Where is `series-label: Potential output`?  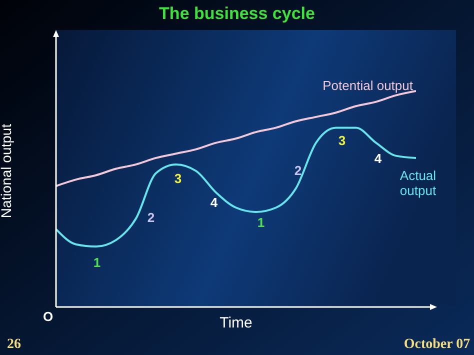
series-label: Potential output is located at coordinates (368, 85).